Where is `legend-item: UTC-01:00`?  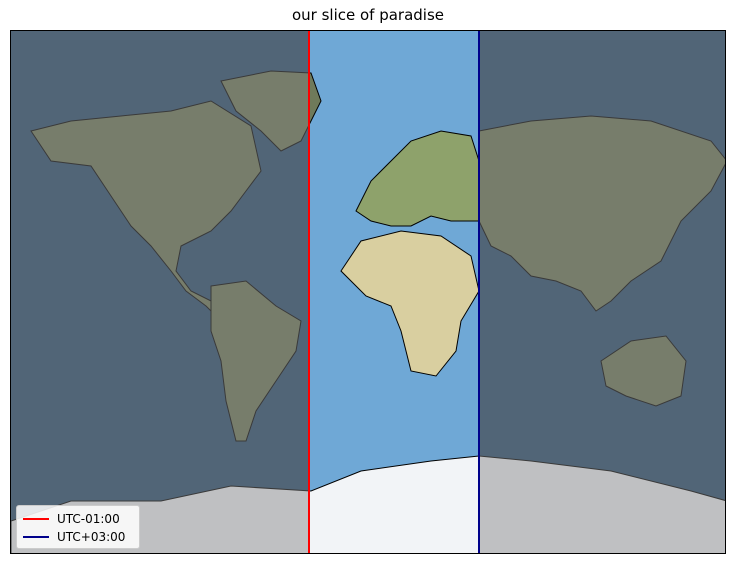 legend-item: UTC-01:00 is located at coordinates (78, 519).